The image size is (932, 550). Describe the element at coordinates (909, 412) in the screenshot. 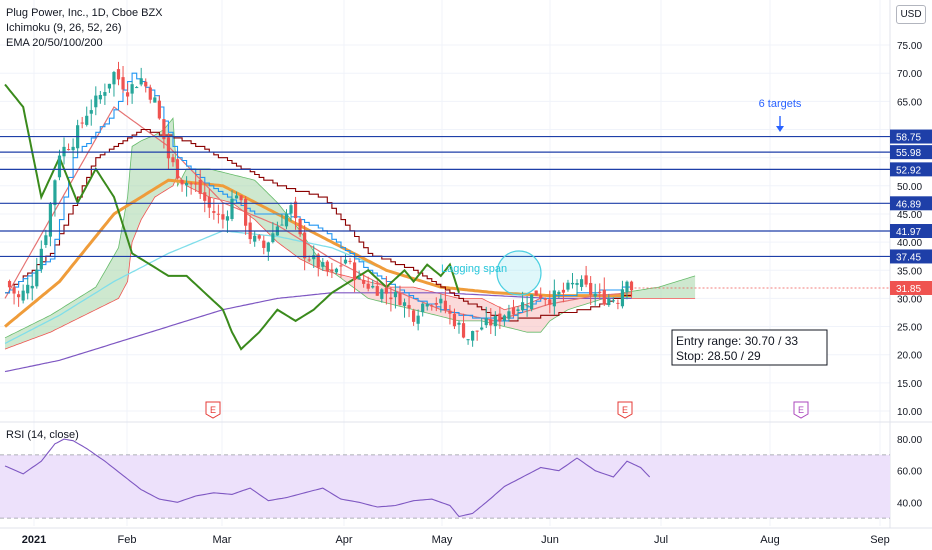

I see `price-tick-label: 10.00` at that location.